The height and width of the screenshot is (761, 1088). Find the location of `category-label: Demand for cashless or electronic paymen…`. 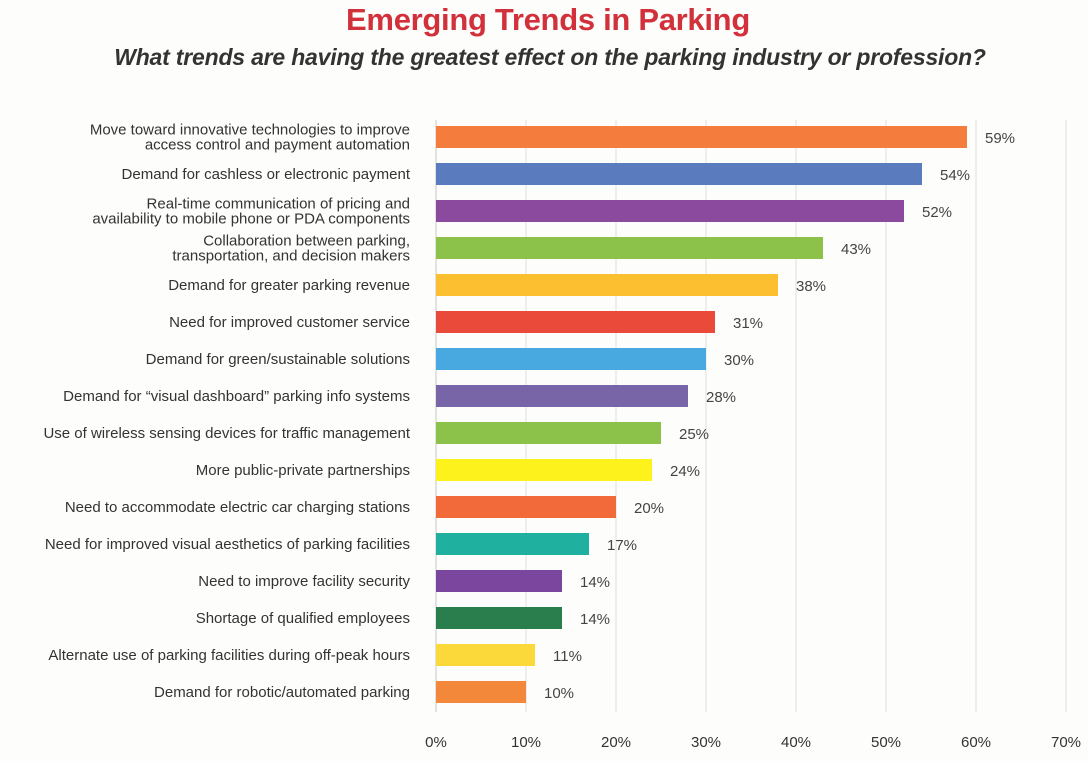

category-label: Demand for cashless or electronic paymen… is located at coordinates (266, 174).